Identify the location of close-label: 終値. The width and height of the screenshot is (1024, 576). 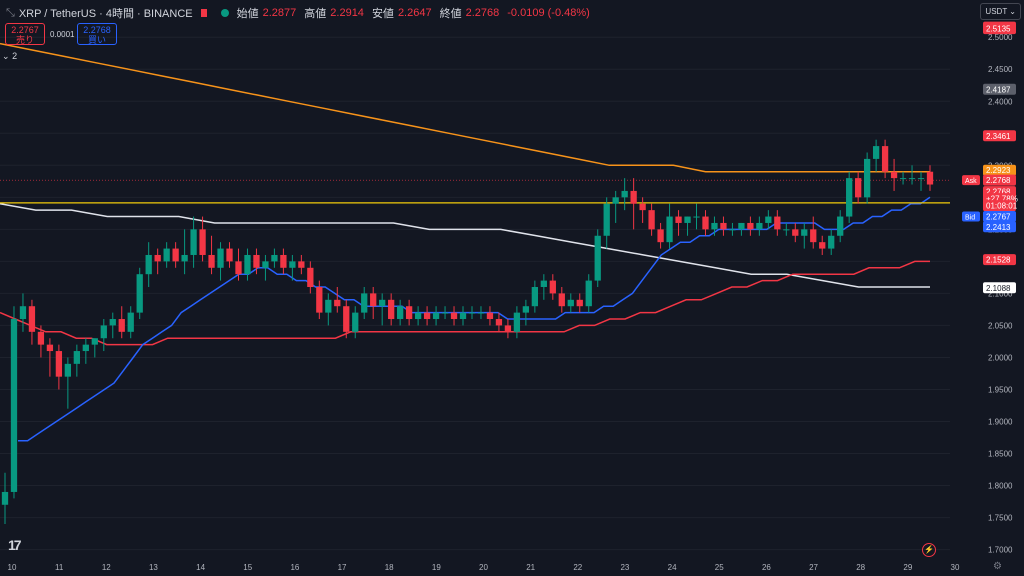
(450, 14).